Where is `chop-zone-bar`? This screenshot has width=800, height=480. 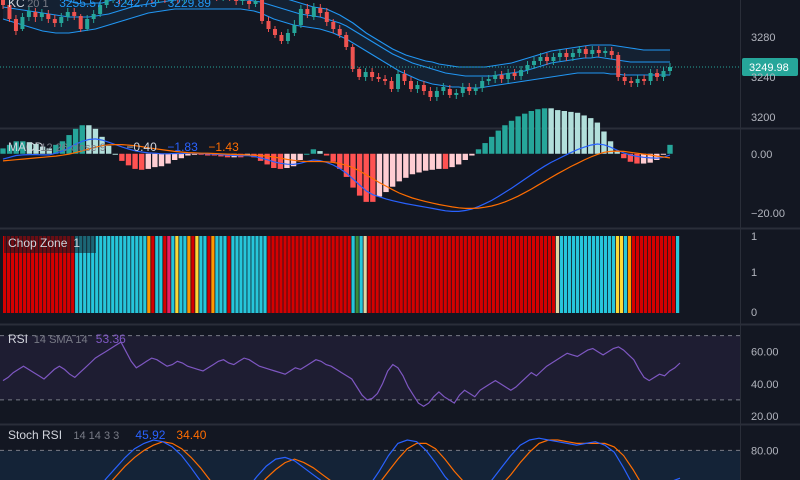 chop-zone-bar is located at coordinates (633, 274).